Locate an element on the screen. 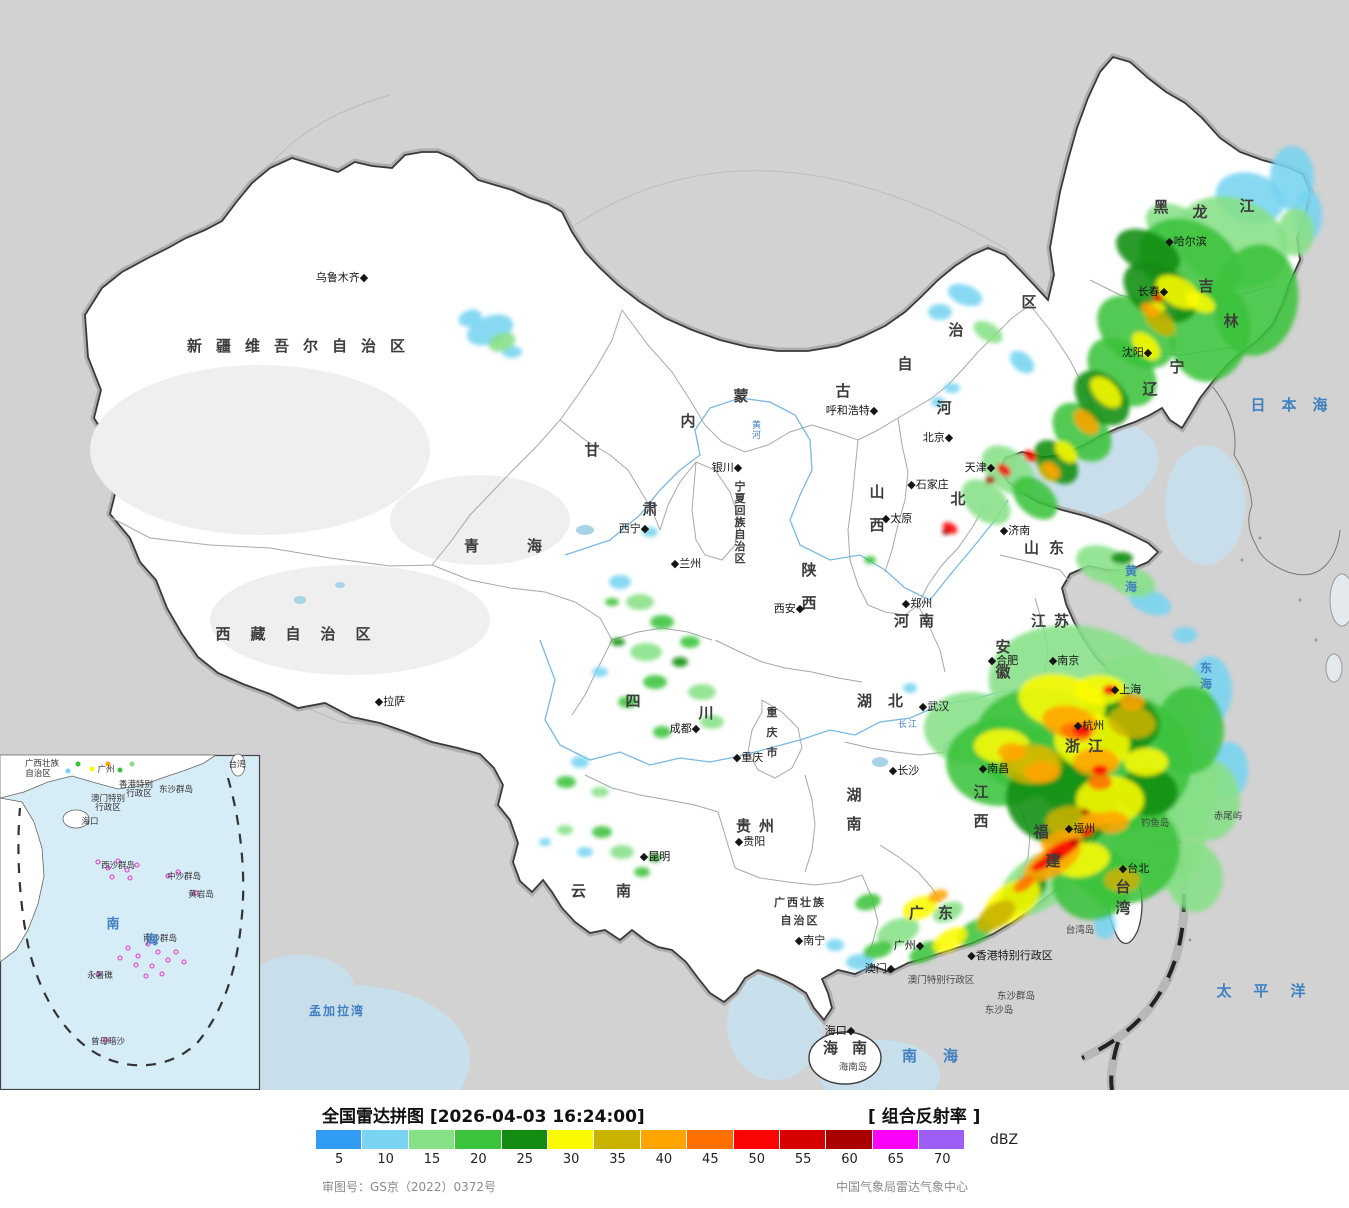 Image resolution: width=1349 pixels, height=1208 pixels. reflectivity-colorbar is located at coordinates (641, 1139).